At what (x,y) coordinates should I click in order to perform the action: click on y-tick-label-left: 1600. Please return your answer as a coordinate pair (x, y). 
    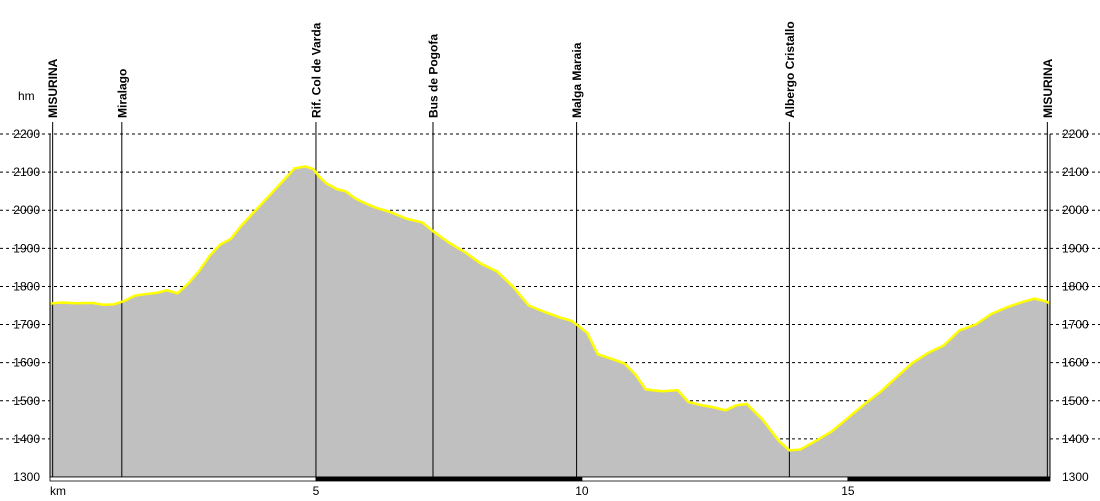
    Looking at the image, I should click on (26, 363).